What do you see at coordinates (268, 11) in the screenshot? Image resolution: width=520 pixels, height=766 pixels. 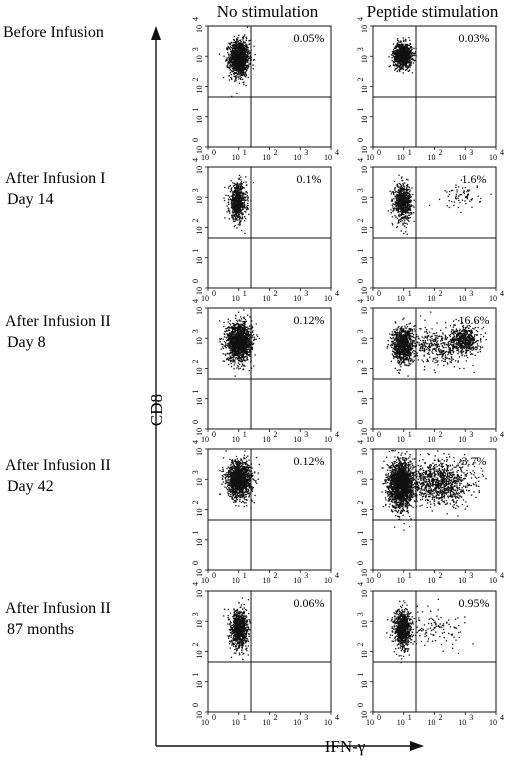 I see `column-title: No stimulation` at bounding box center [268, 11].